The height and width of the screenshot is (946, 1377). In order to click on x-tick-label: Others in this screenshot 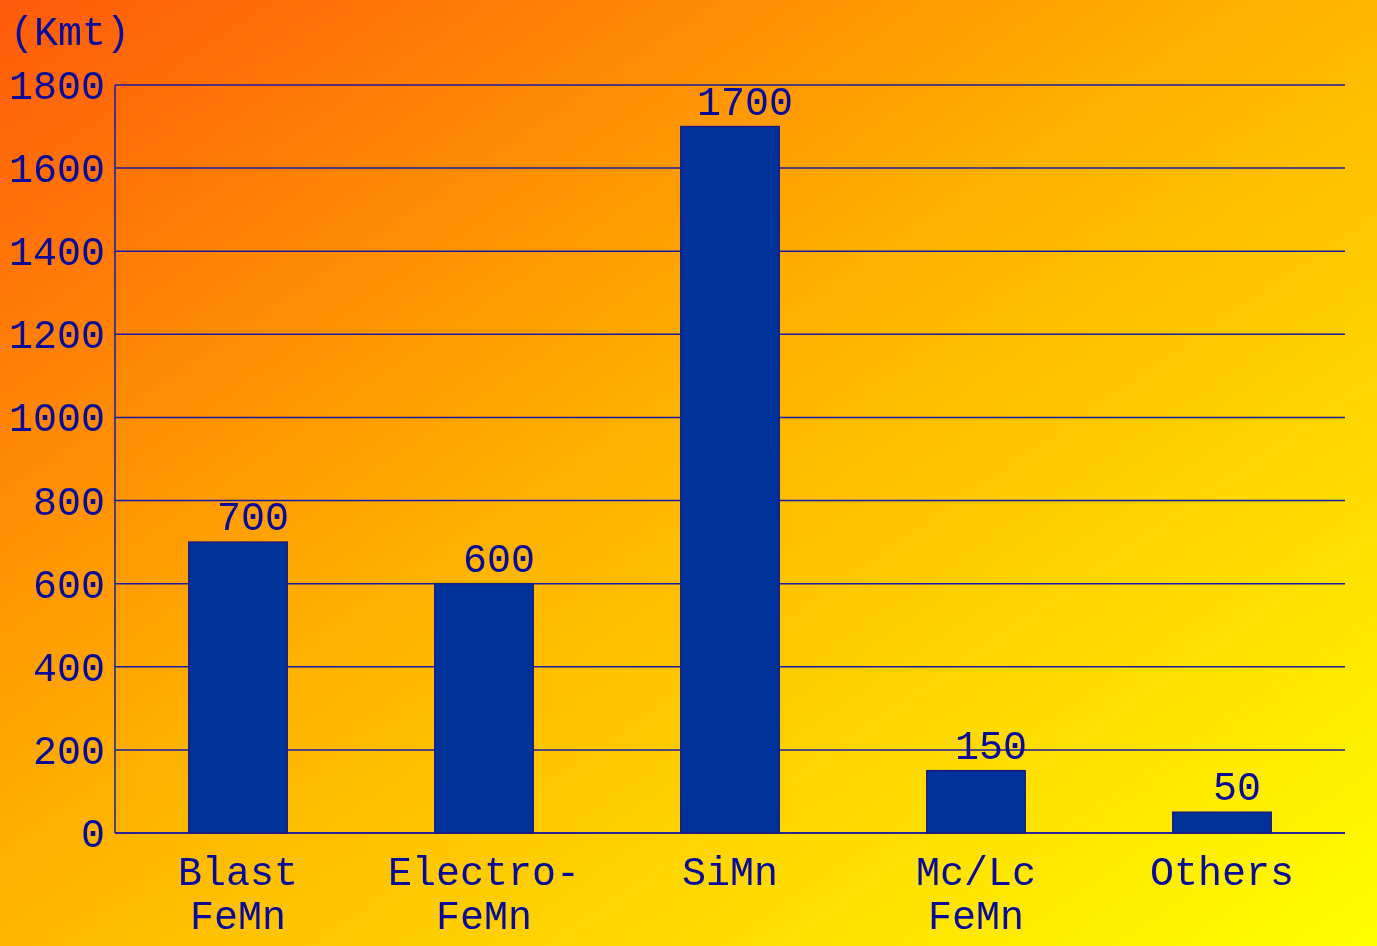, I will do `click(1222, 874)`.